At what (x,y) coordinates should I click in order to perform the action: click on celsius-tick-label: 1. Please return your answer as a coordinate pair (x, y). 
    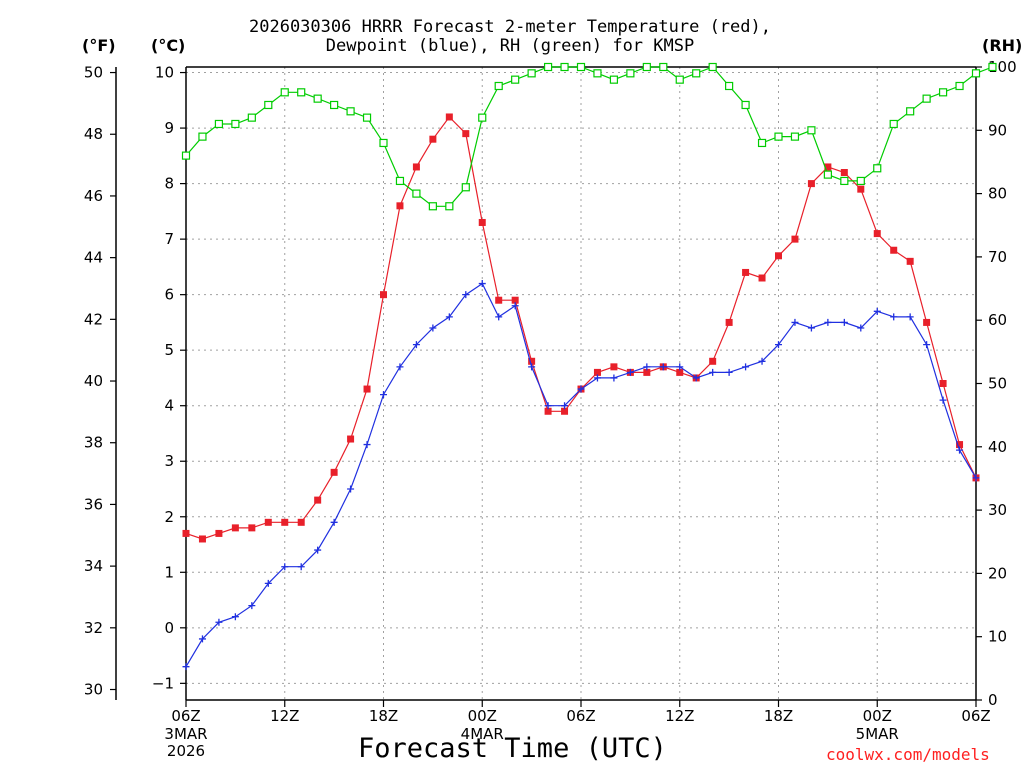
    Looking at the image, I should click on (169, 572).